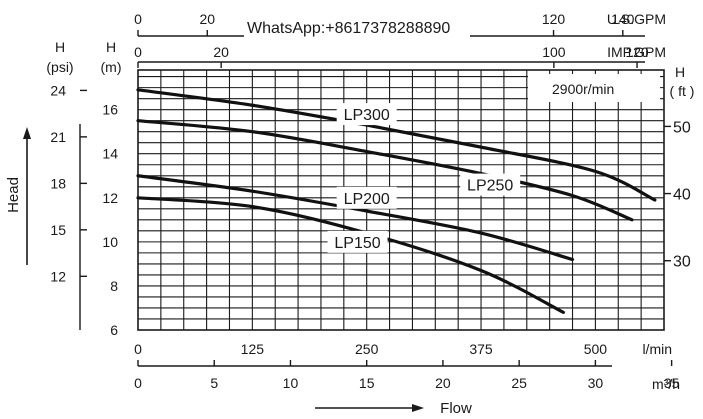 This screenshot has height=419, width=703. I want to click on x-tick-label-lpm: 125, so click(253, 349).